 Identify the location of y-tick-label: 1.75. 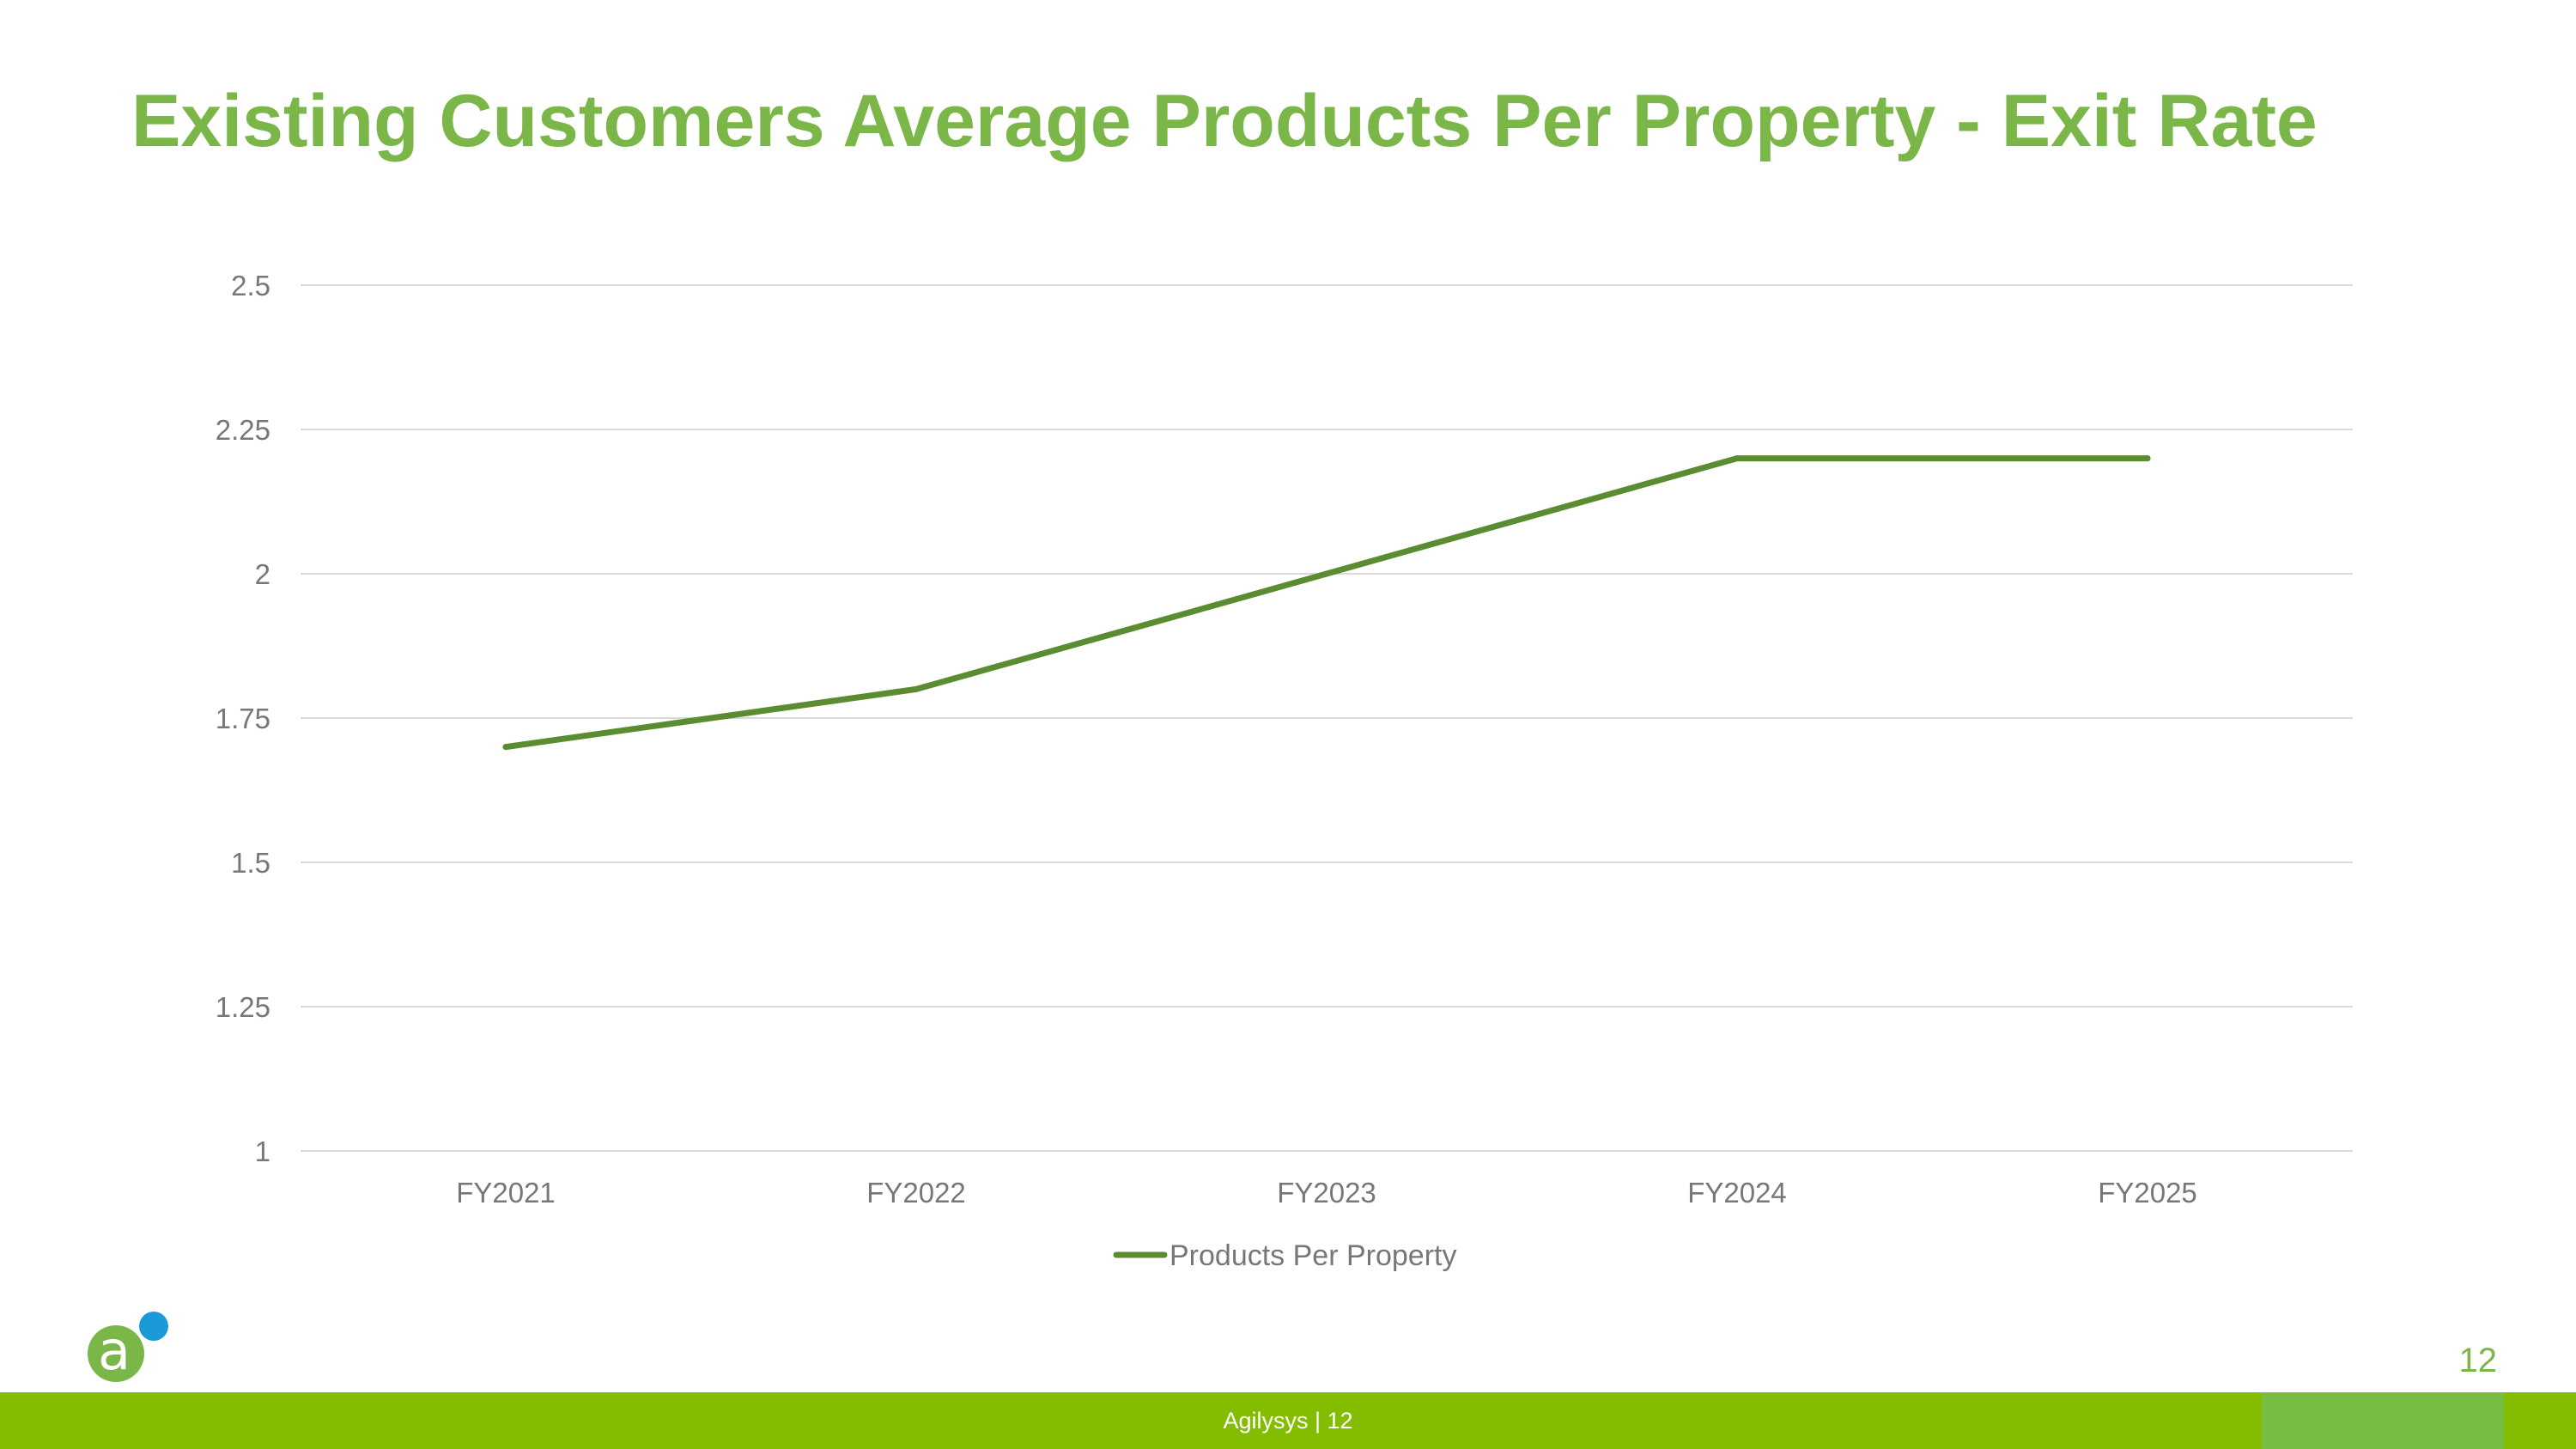
(243, 718).